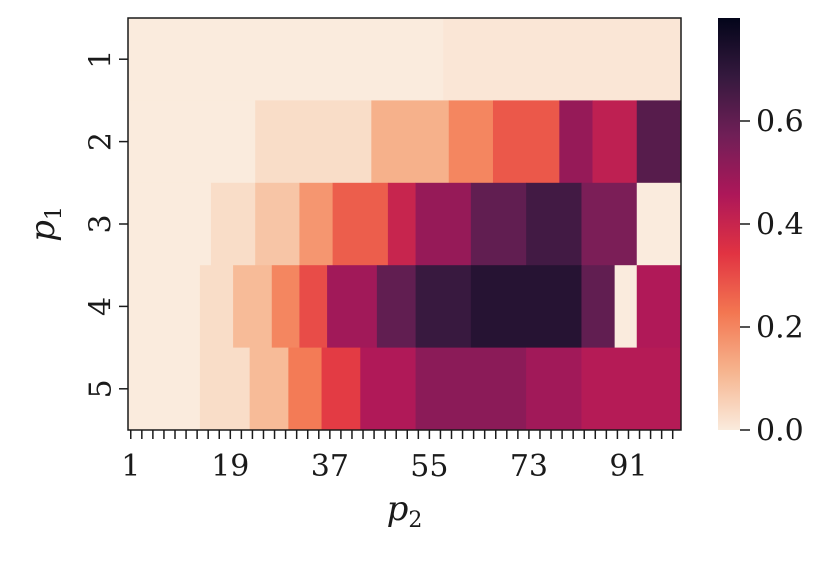 The width and height of the screenshot is (830, 564). I want to click on y-tick-label: 1, so click(101, 59).